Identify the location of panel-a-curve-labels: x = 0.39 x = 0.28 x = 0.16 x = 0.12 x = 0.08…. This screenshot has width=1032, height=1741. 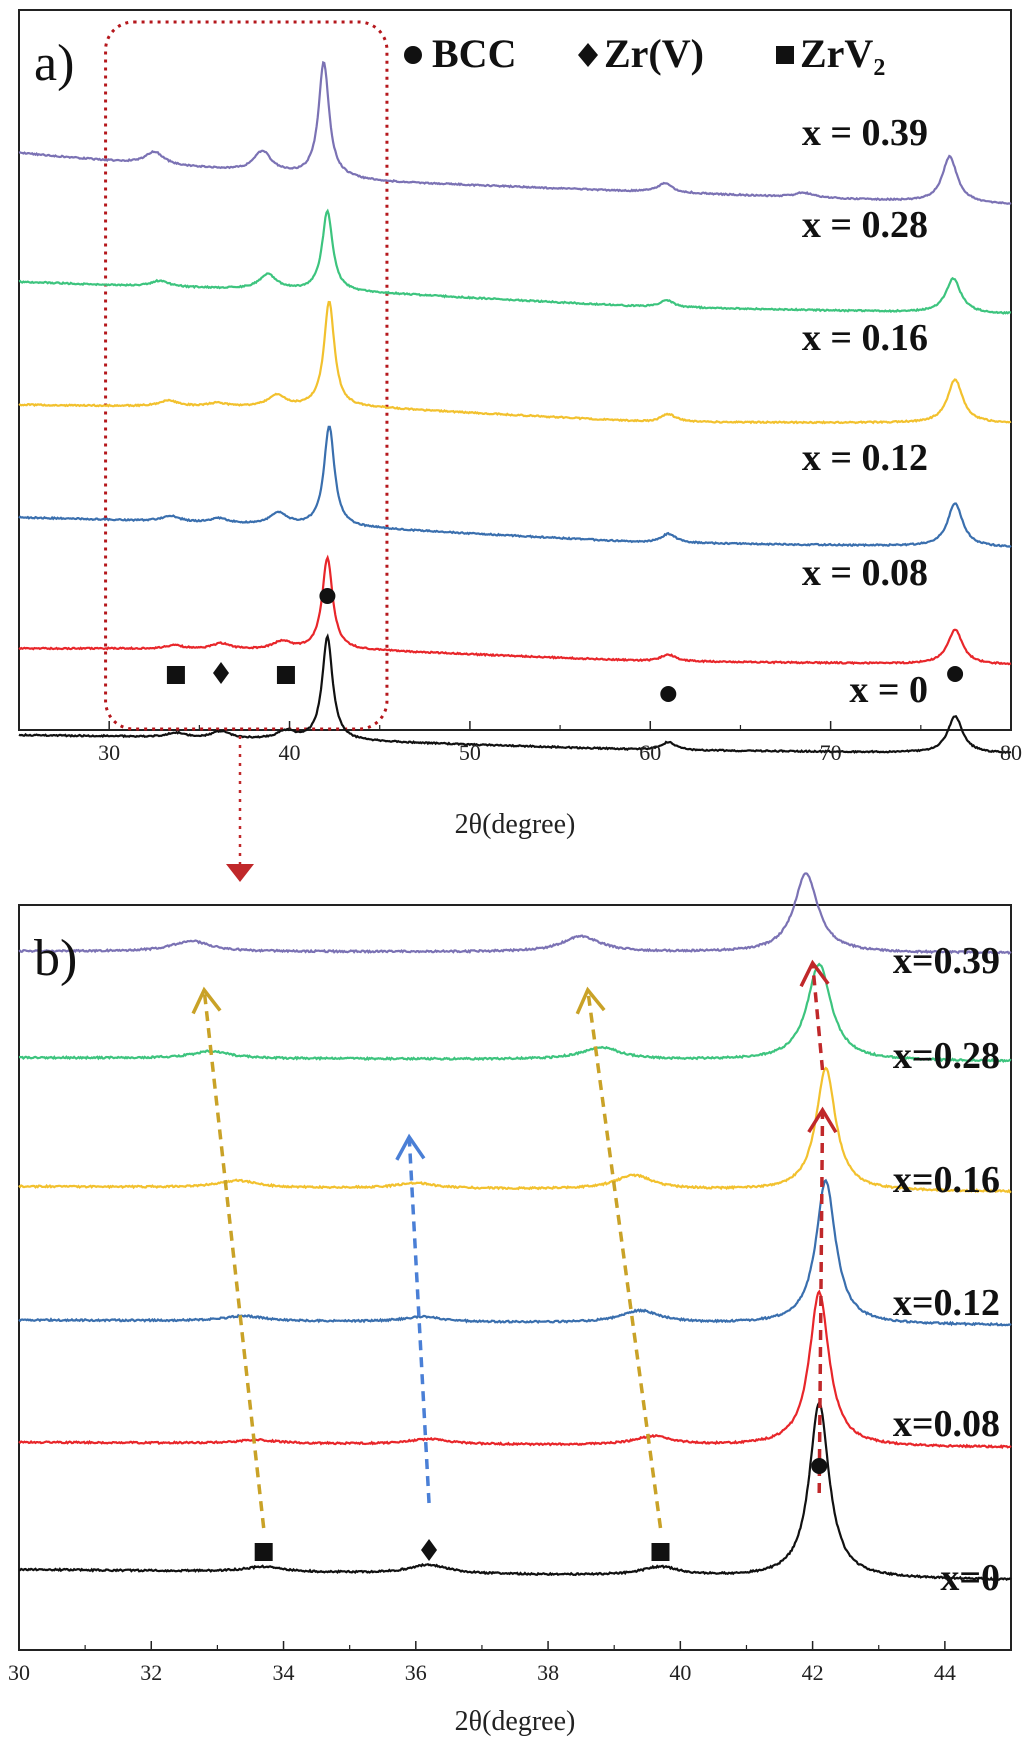
(865, 411).